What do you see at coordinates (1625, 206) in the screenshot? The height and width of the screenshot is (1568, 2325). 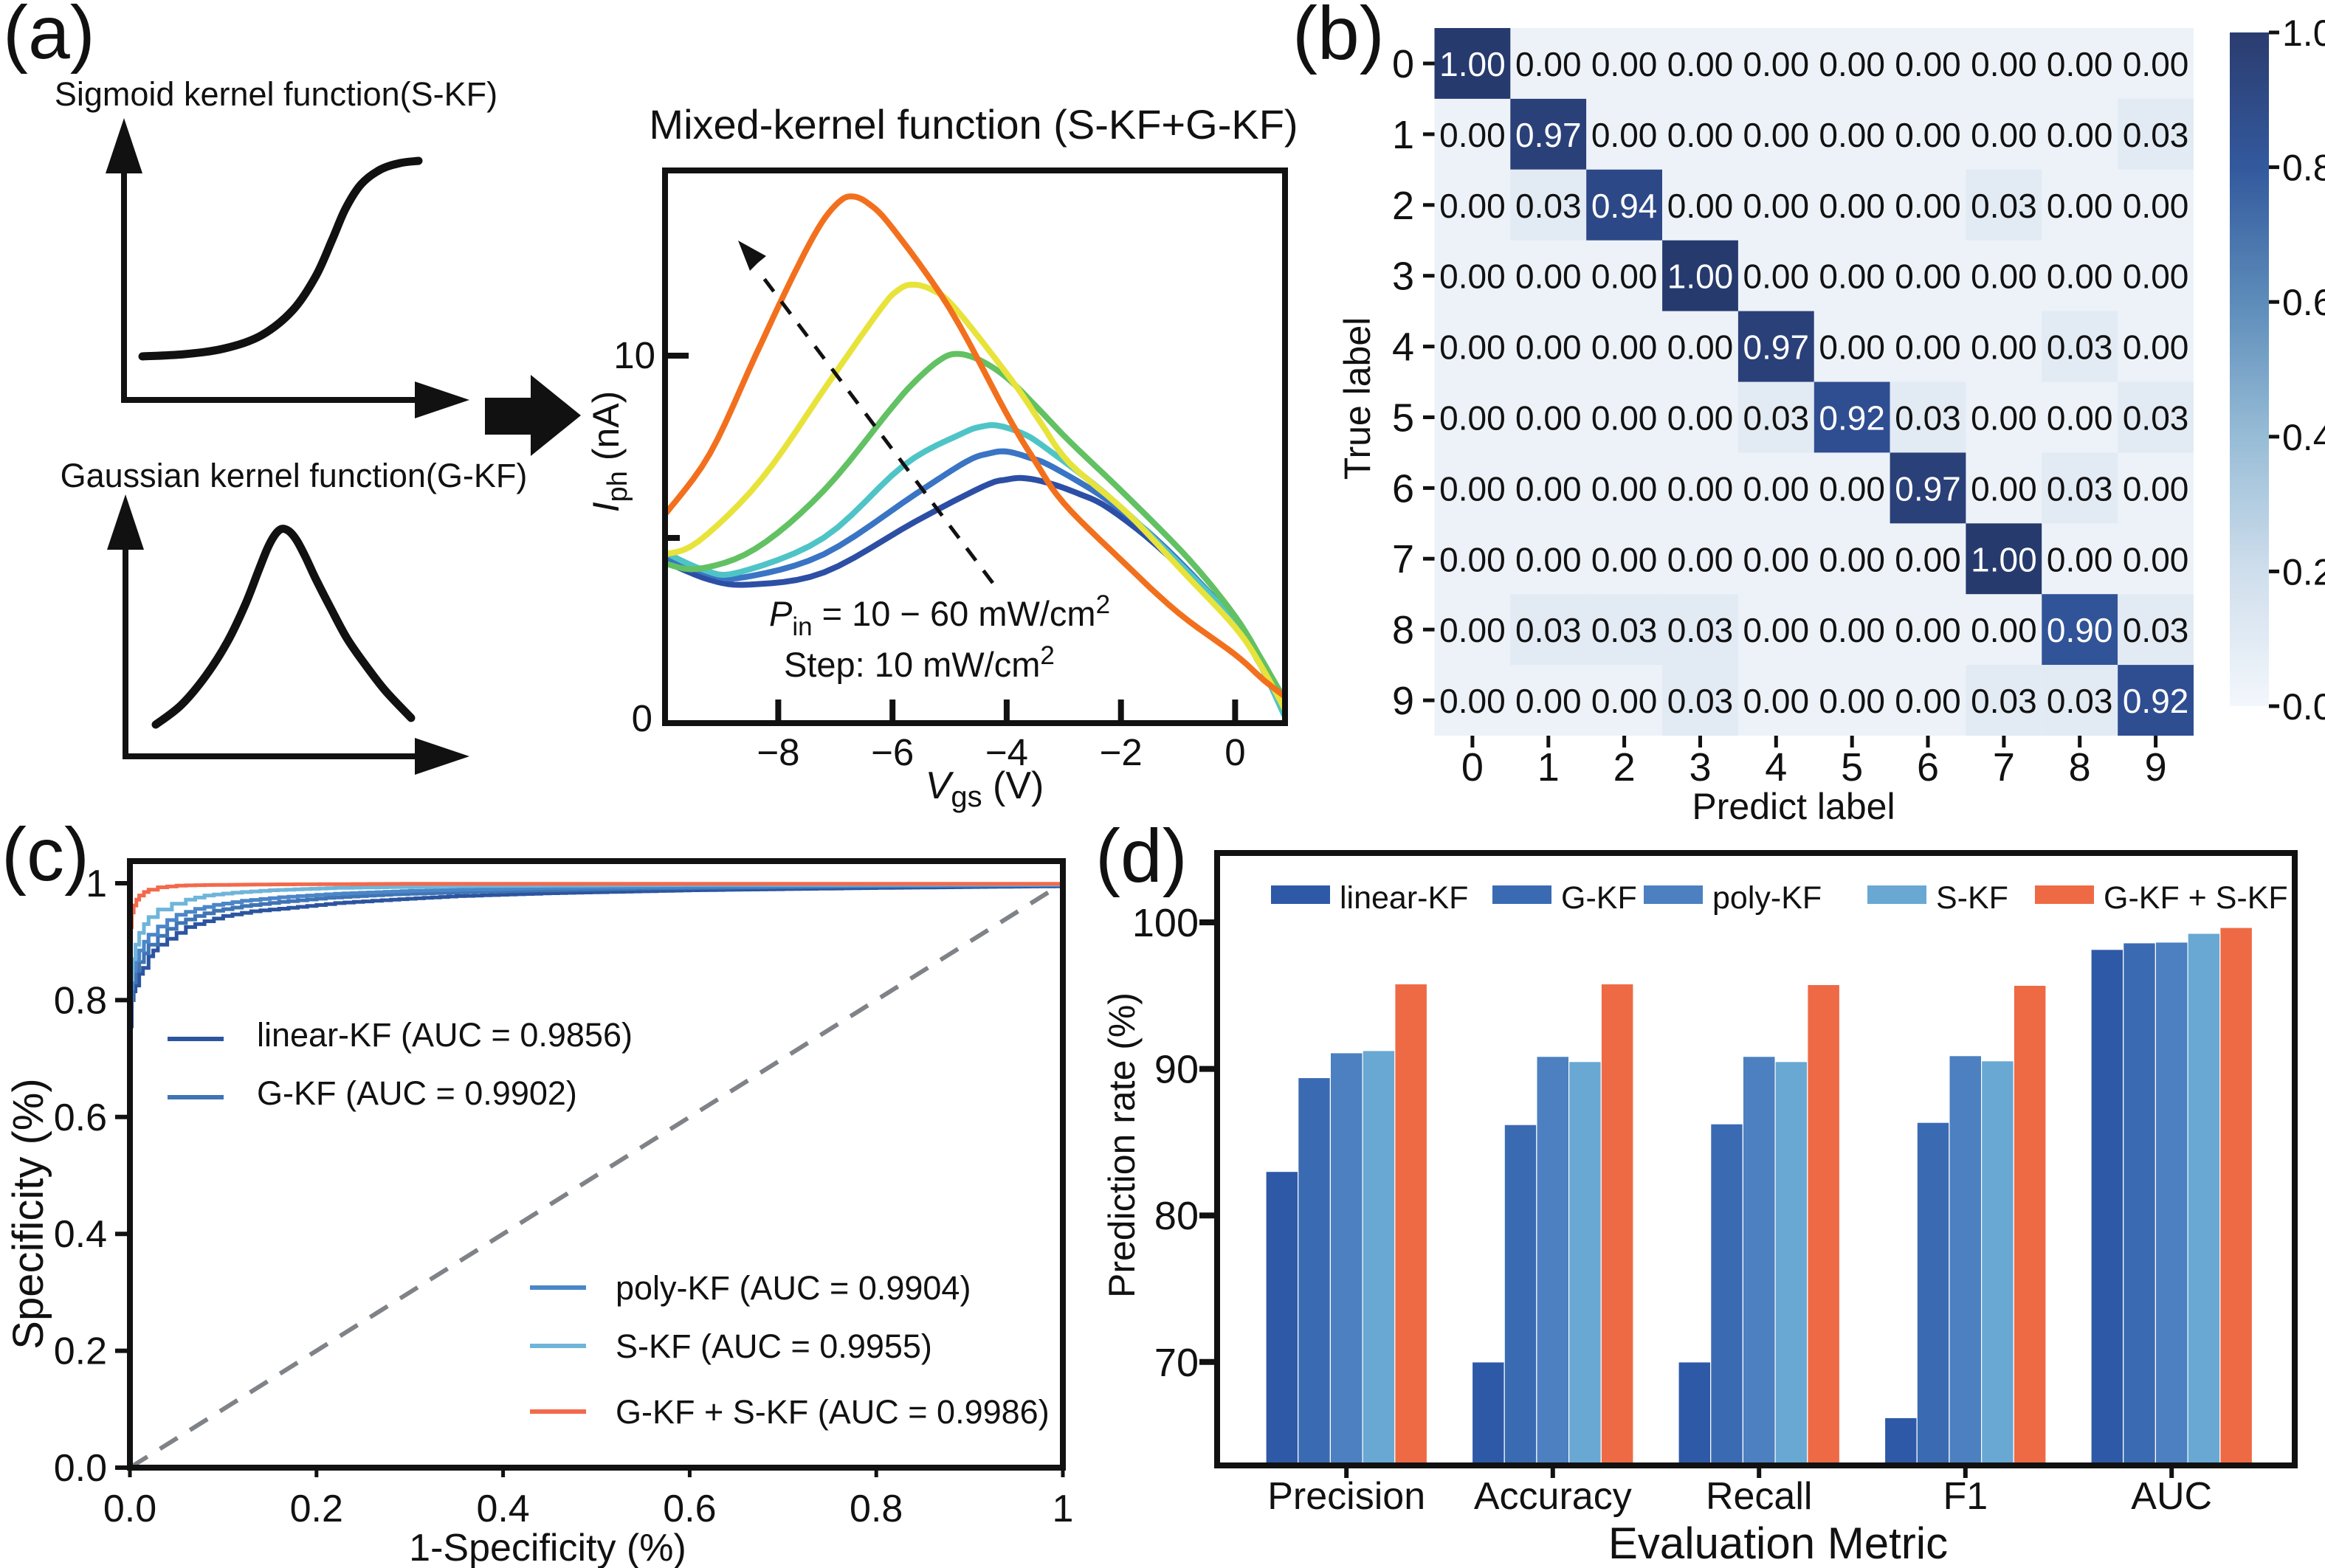 I see `svg-text: 0.94` at bounding box center [1625, 206].